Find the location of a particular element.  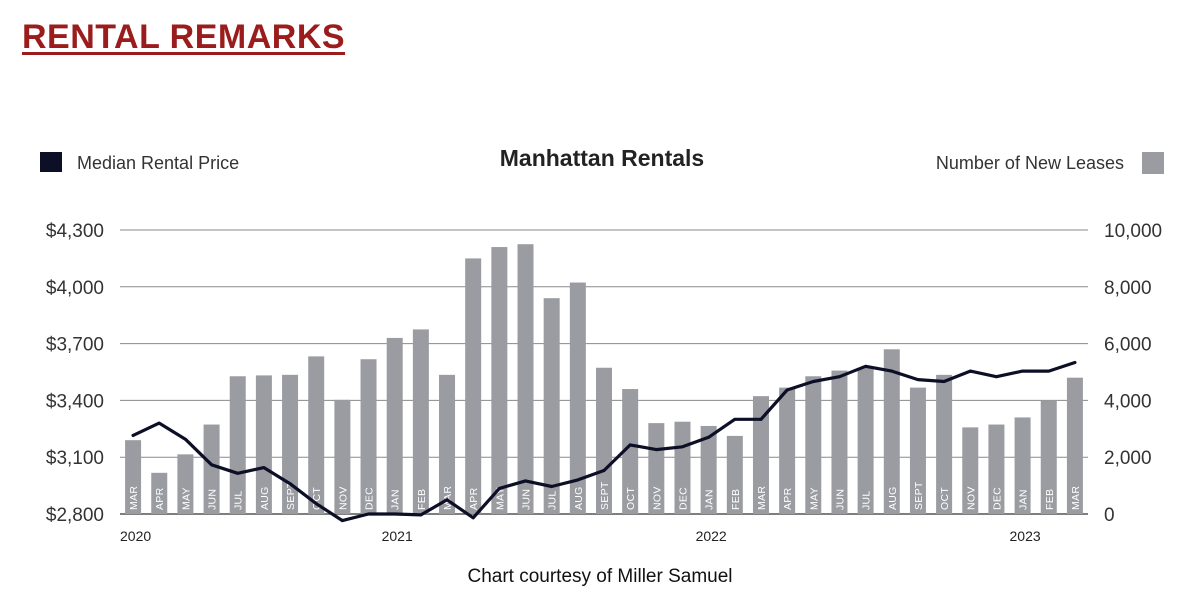

y-left-tick-label: $4,300 is located at coordinates (75, 231).